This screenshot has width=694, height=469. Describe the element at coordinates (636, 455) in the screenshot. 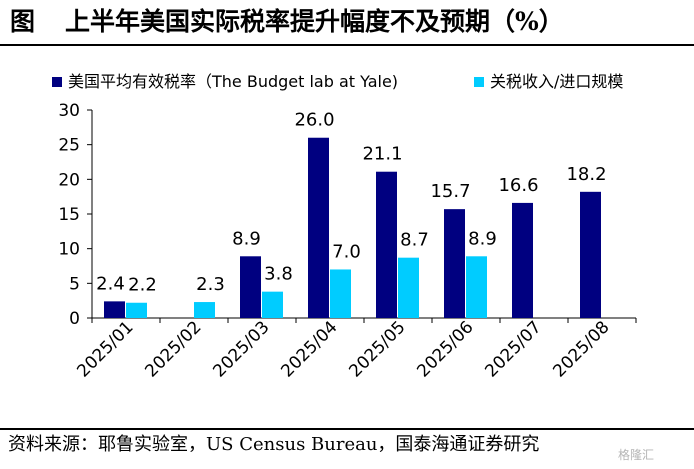

I see `watermark: 格隆汇` at that location.